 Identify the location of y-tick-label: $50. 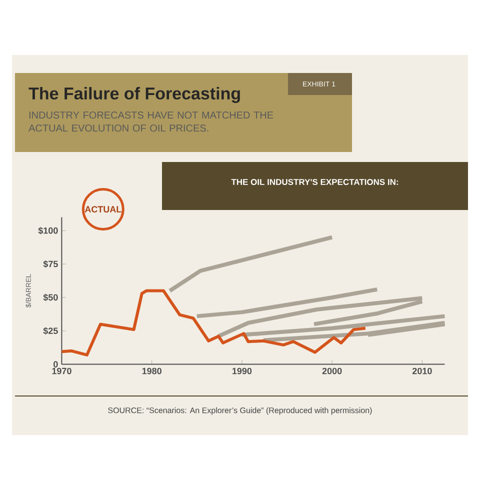
(50, 298).